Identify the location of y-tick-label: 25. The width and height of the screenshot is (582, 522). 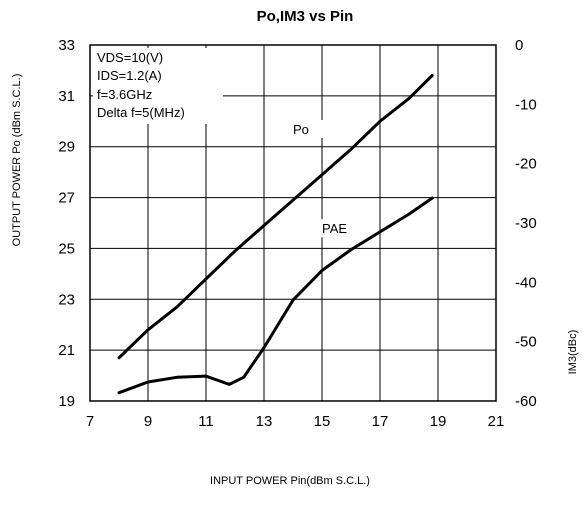
(66, 248).